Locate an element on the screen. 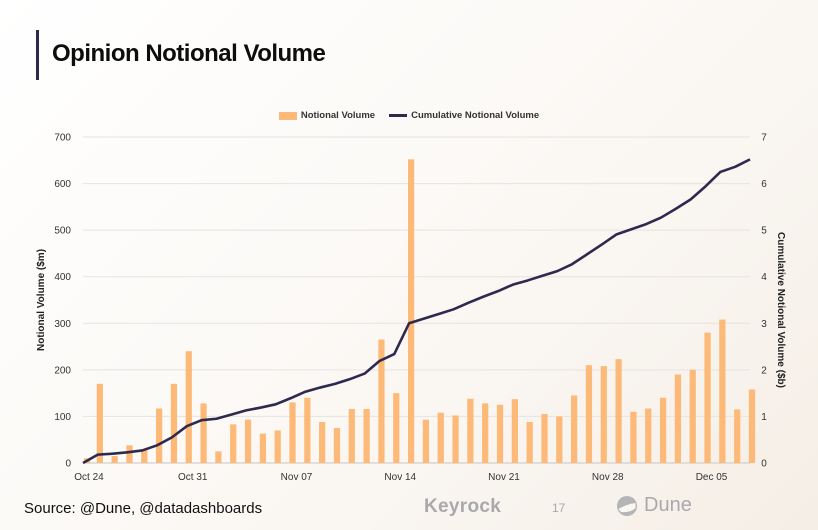  legend-item-line: Cumulative Notional Volume is located at coordinates (464, 115).